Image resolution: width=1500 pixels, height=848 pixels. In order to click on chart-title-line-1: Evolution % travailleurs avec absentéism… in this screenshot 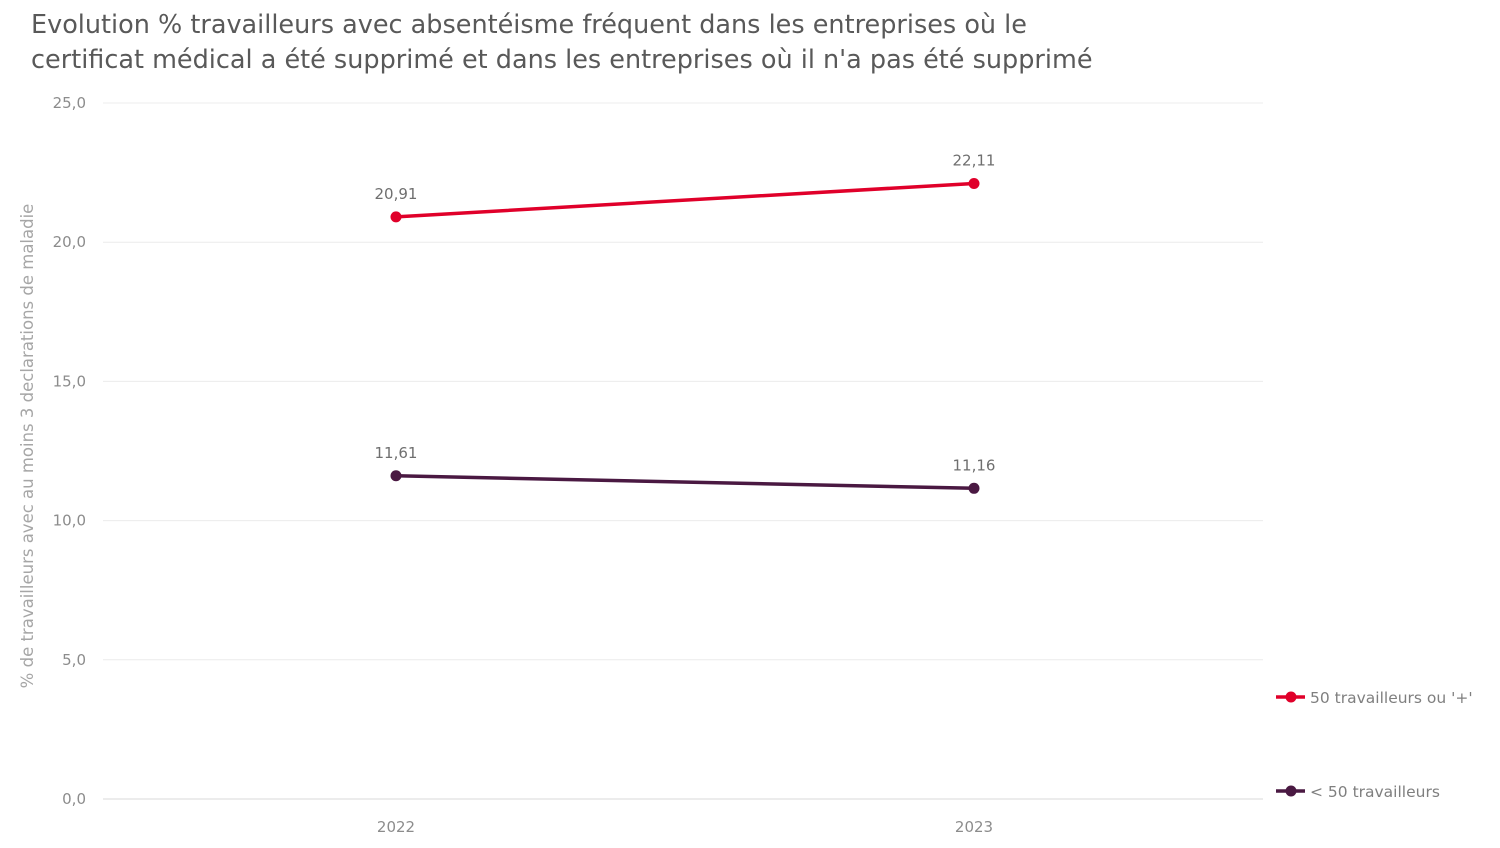, I will do `click(529, 25)`.